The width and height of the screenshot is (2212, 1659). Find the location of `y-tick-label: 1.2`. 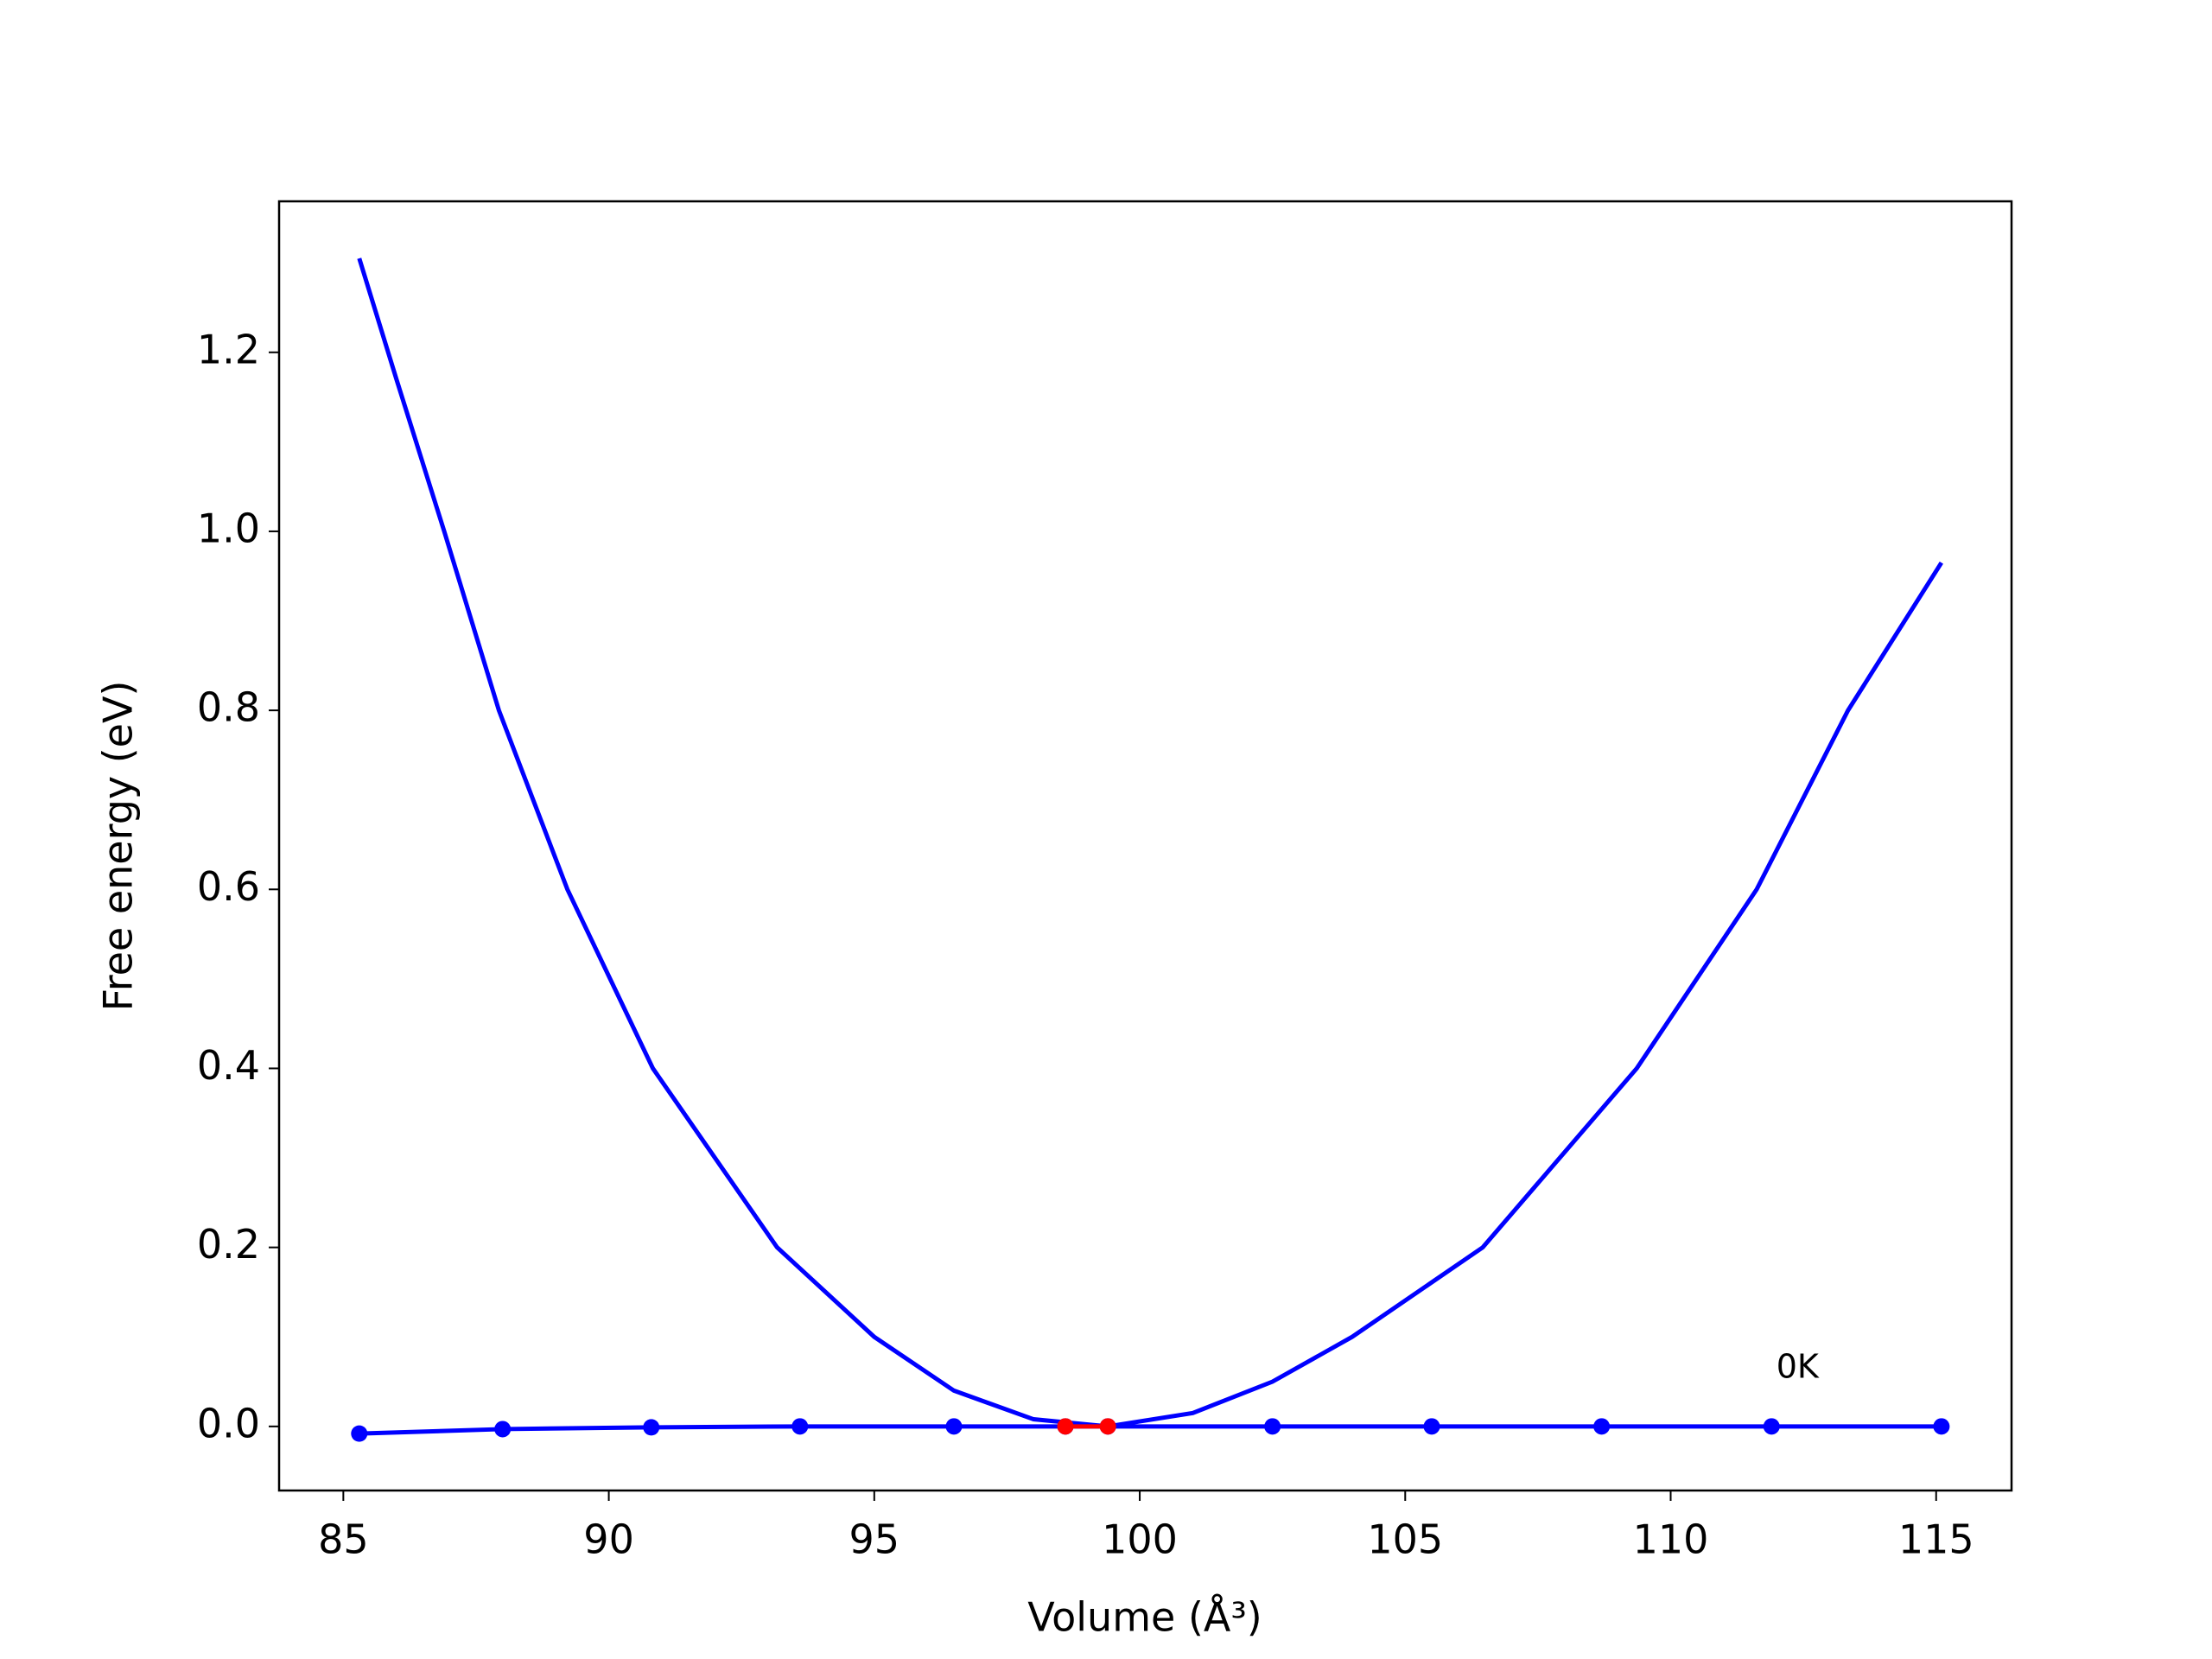

y-tick-label: 1.2 is located at coordinates (229, 349).